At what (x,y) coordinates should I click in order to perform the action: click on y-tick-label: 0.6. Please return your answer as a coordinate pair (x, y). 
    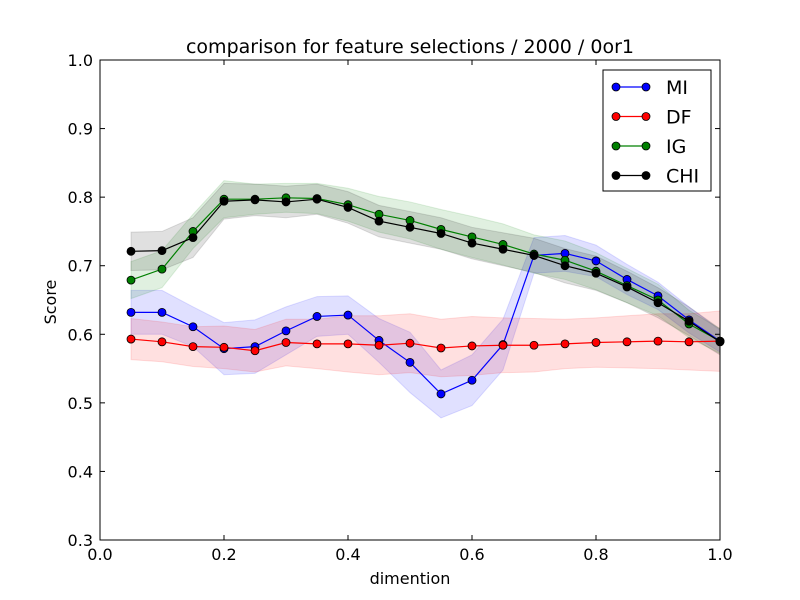
    Looking at the image, I should click on (80, 334).